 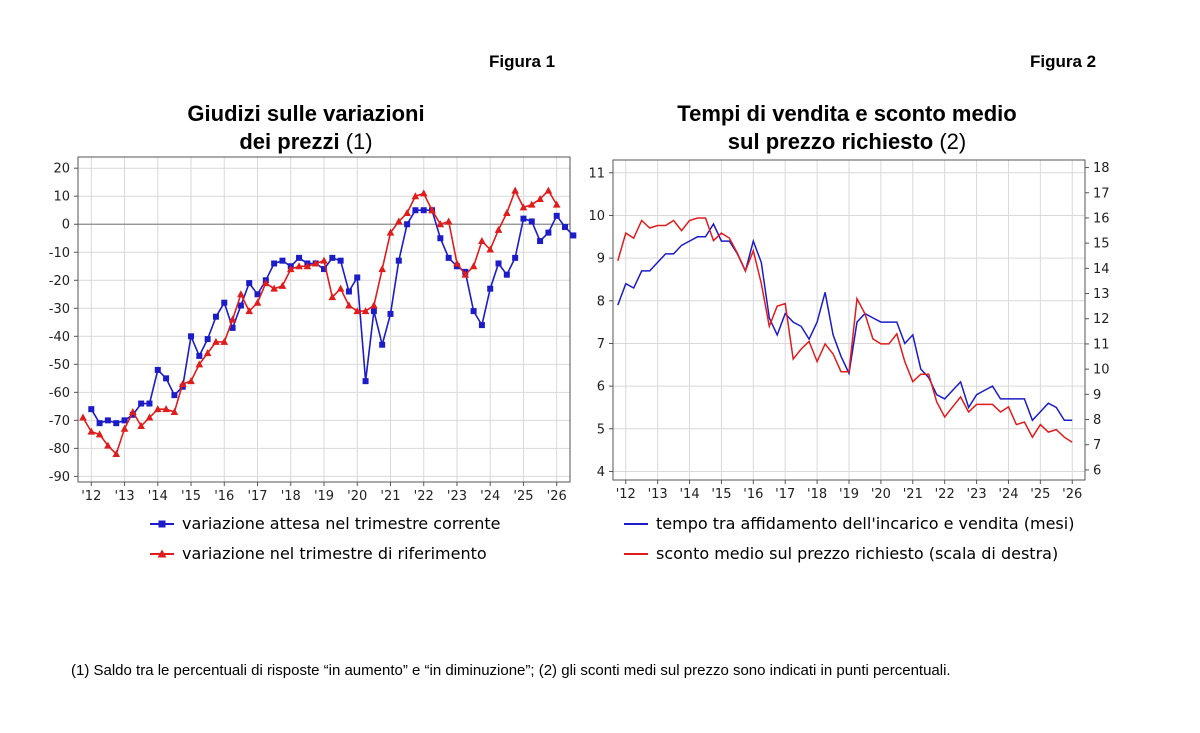 I want to click on y-left-tick-label: 10, so click(x=596, y=216).